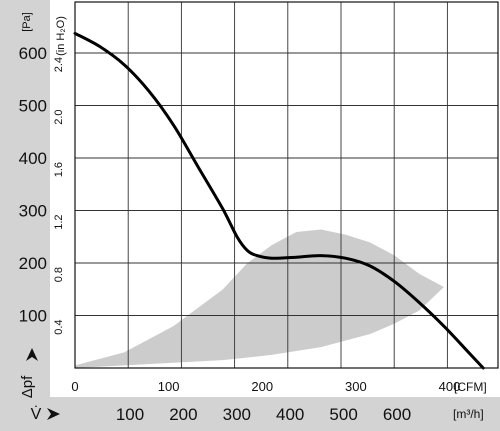 The image size is (500, 431). I want to click on left-gray-band, so click(25, 215).